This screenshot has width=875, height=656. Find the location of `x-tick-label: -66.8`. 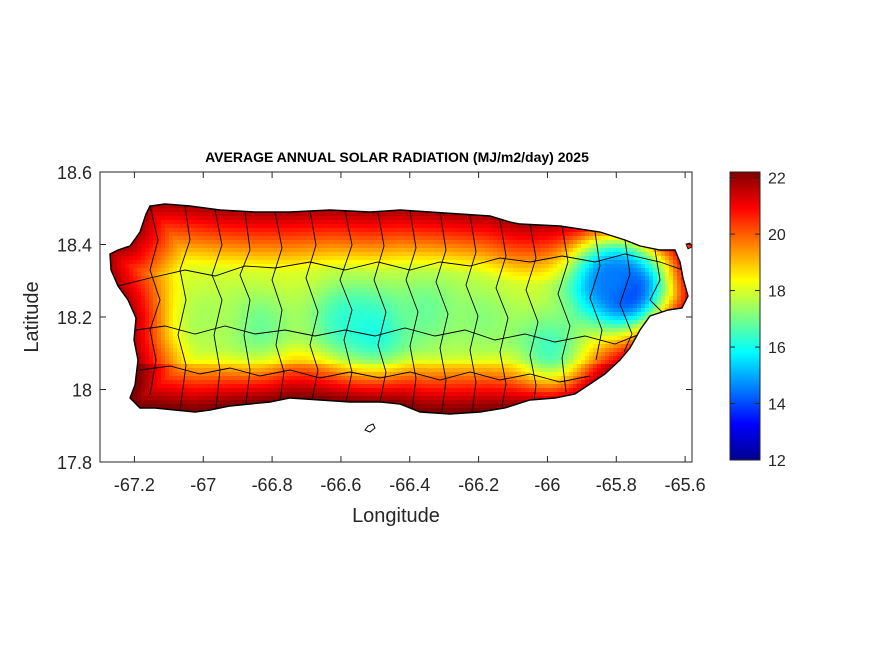

x-tick-label: -66.8 is located at coordinates (272, 485).